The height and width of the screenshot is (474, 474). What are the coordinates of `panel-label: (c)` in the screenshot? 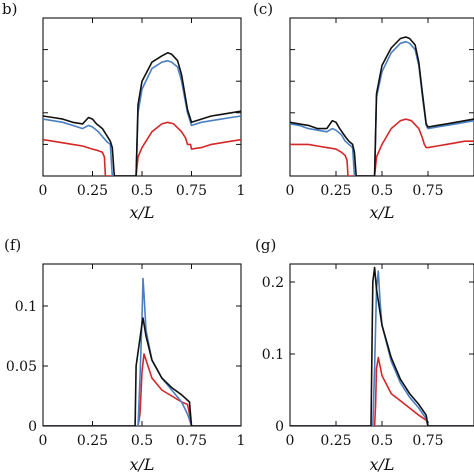 It's located at (263, 9).